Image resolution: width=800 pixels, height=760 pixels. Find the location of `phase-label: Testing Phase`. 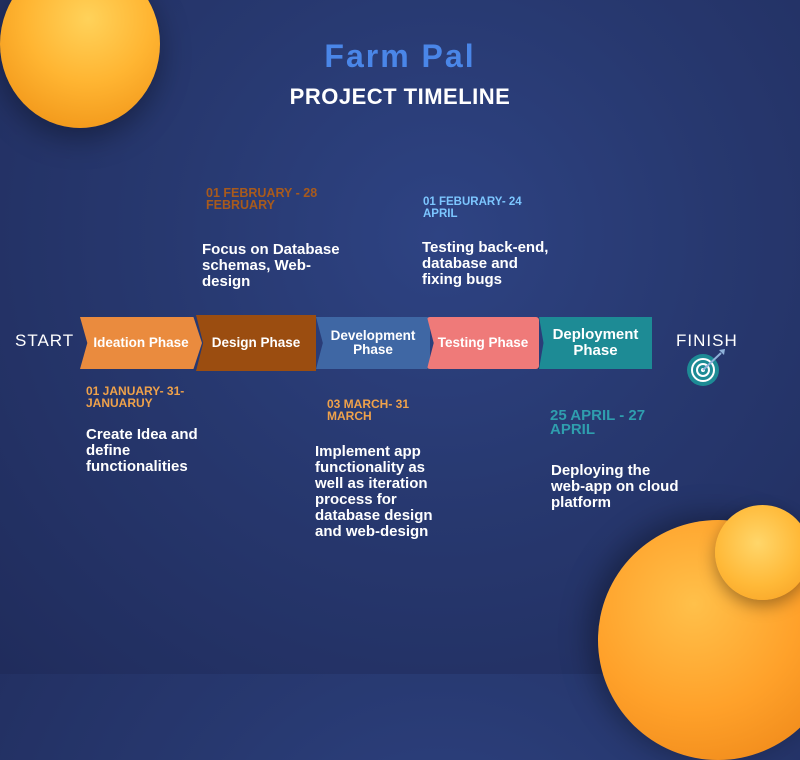

phase-label: Testing Phase is located at coordinates (483, 342).